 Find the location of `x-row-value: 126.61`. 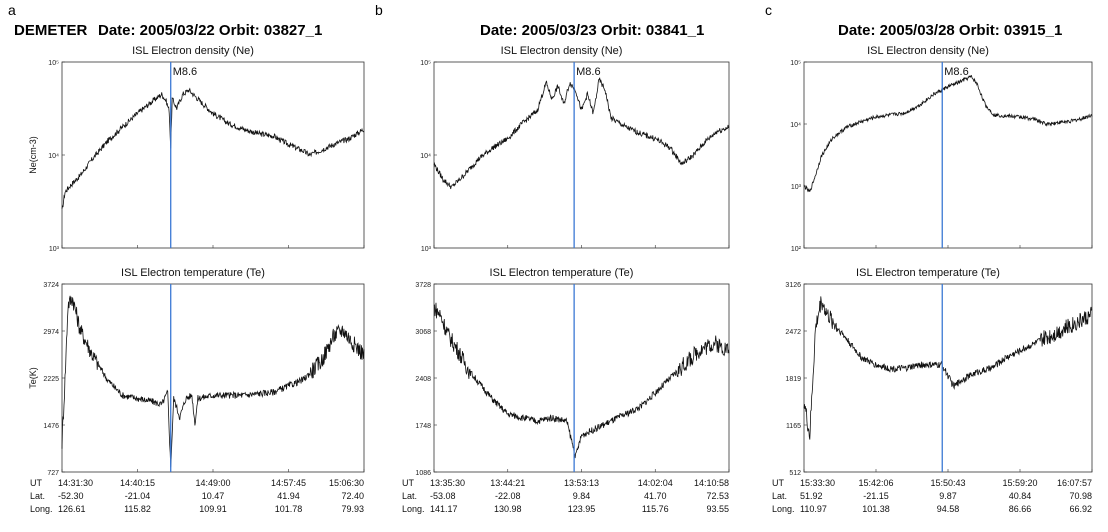

x-row-value: 126.61 is located at coordinates (72, 509).